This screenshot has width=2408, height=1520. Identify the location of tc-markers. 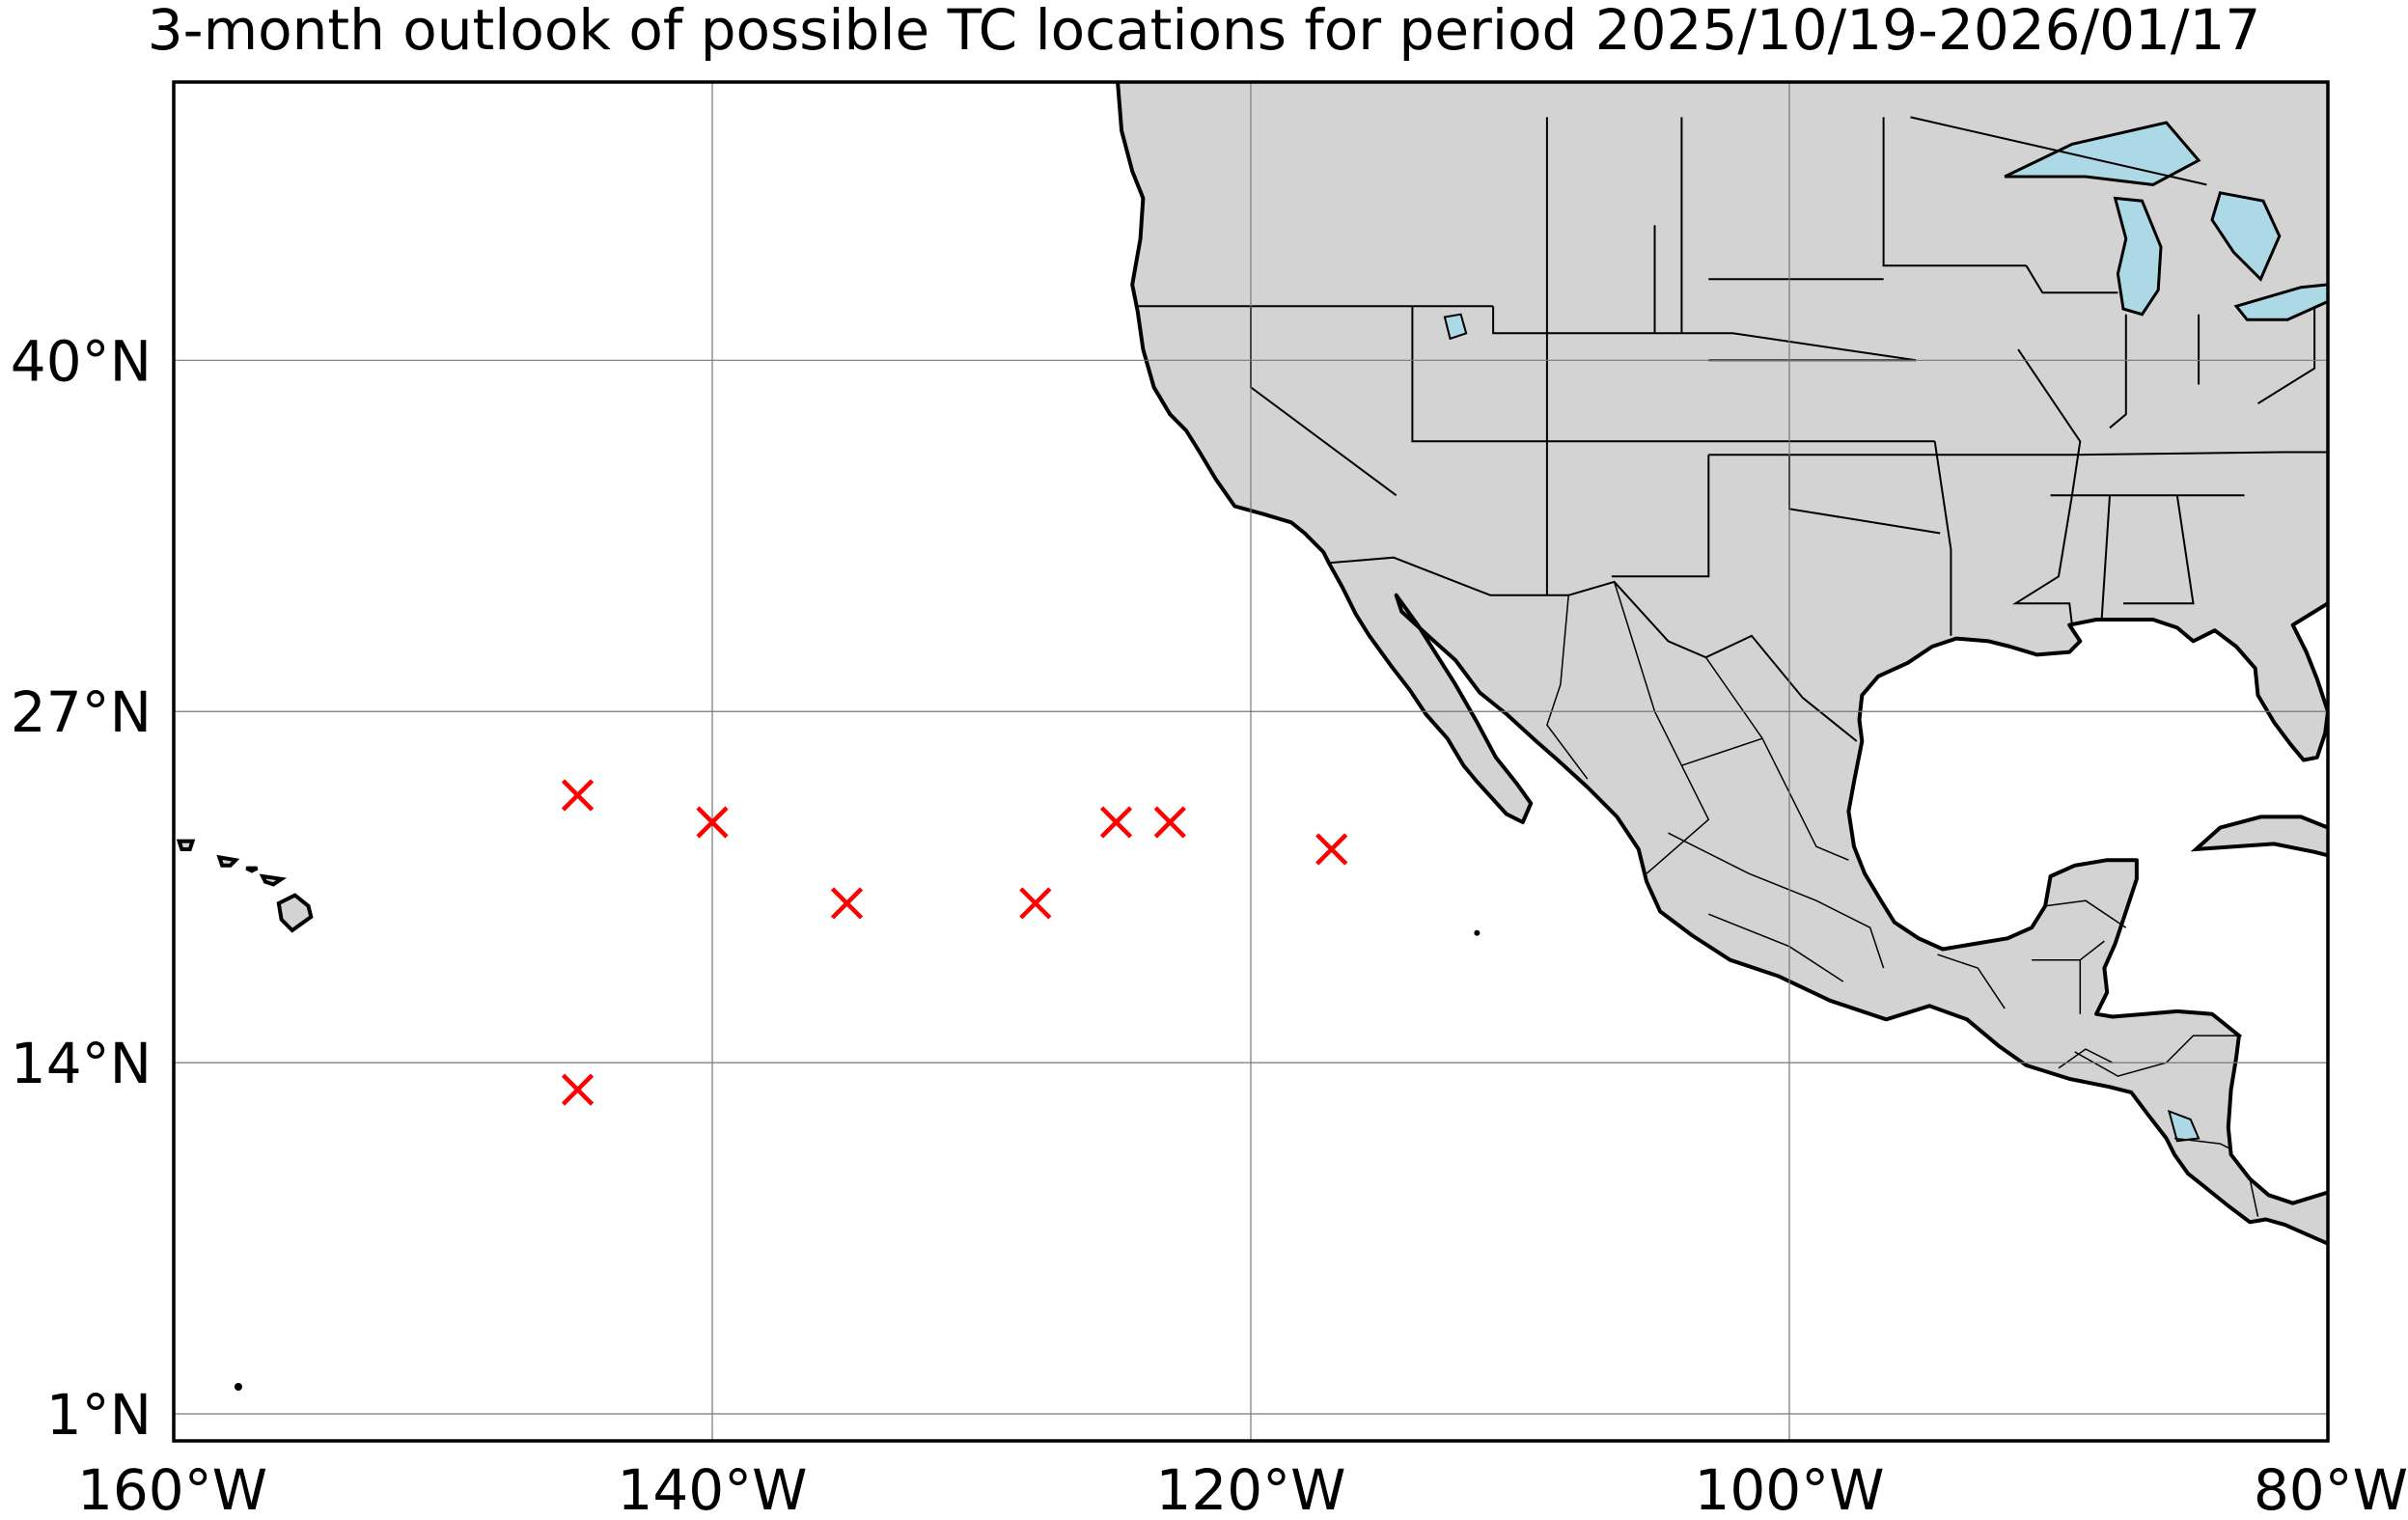
(954, 942).